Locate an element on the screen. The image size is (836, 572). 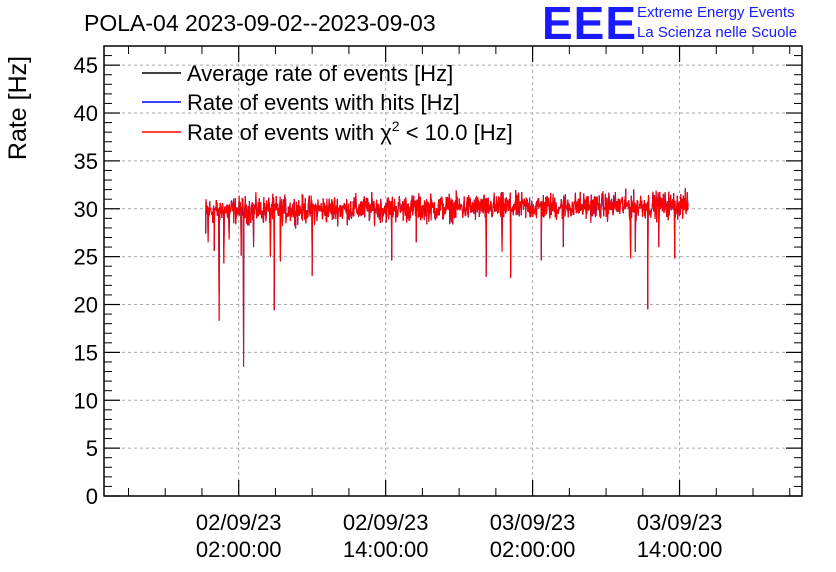
eee-logo: EEE is located at coordinates (590, 24).